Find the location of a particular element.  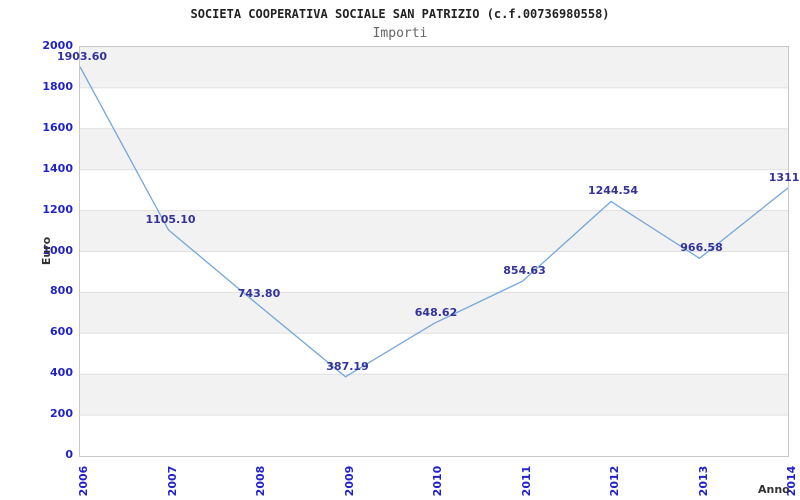

x-tick-label: 2007 is located at coordinates (171, 481).